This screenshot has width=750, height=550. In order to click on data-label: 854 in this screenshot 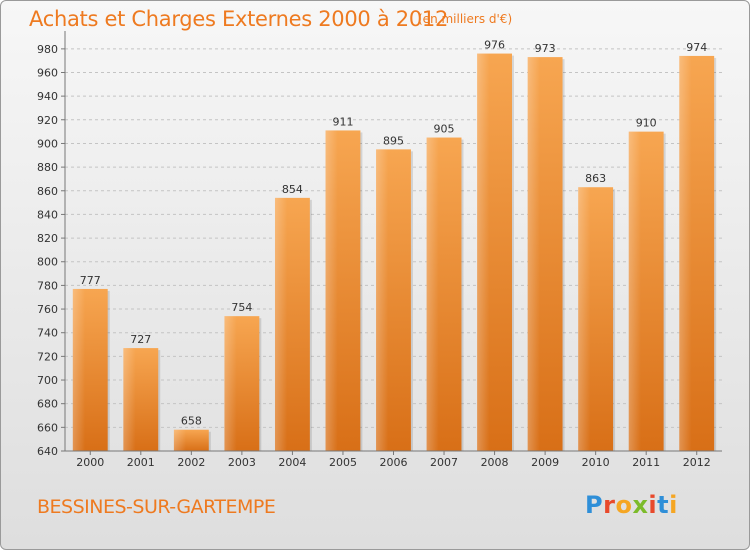, I will do `click(292, 189)`.